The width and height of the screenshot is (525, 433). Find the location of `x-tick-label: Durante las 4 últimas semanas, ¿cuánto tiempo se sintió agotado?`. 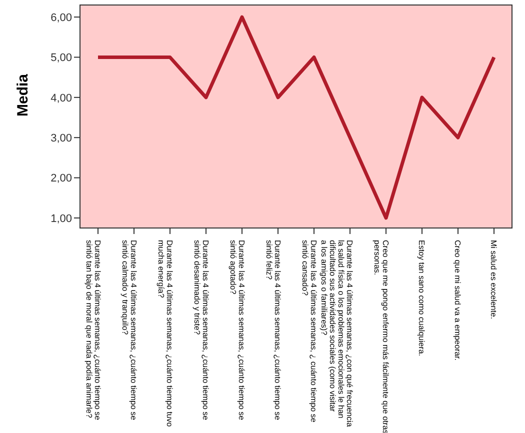

x-tick-label: Durante las 4 últimas semanas, ¿cuánto tiempo se sintió agotado? is located at coordinates (237, 330).